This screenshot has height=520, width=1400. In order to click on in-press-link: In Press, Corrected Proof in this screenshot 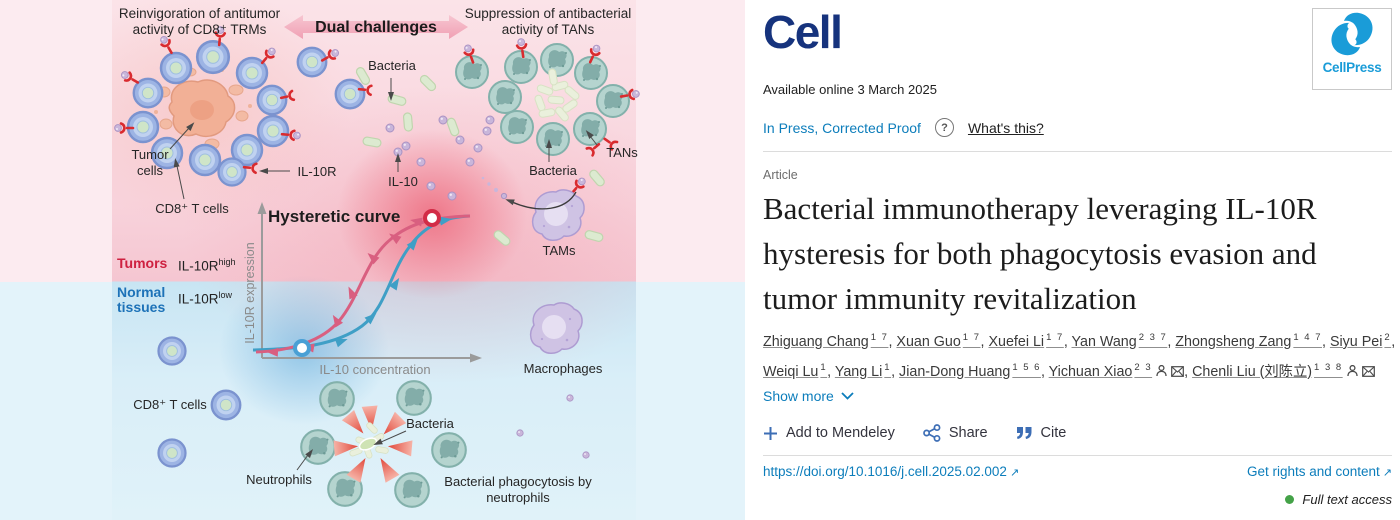, I will do `click(842, 127)`.